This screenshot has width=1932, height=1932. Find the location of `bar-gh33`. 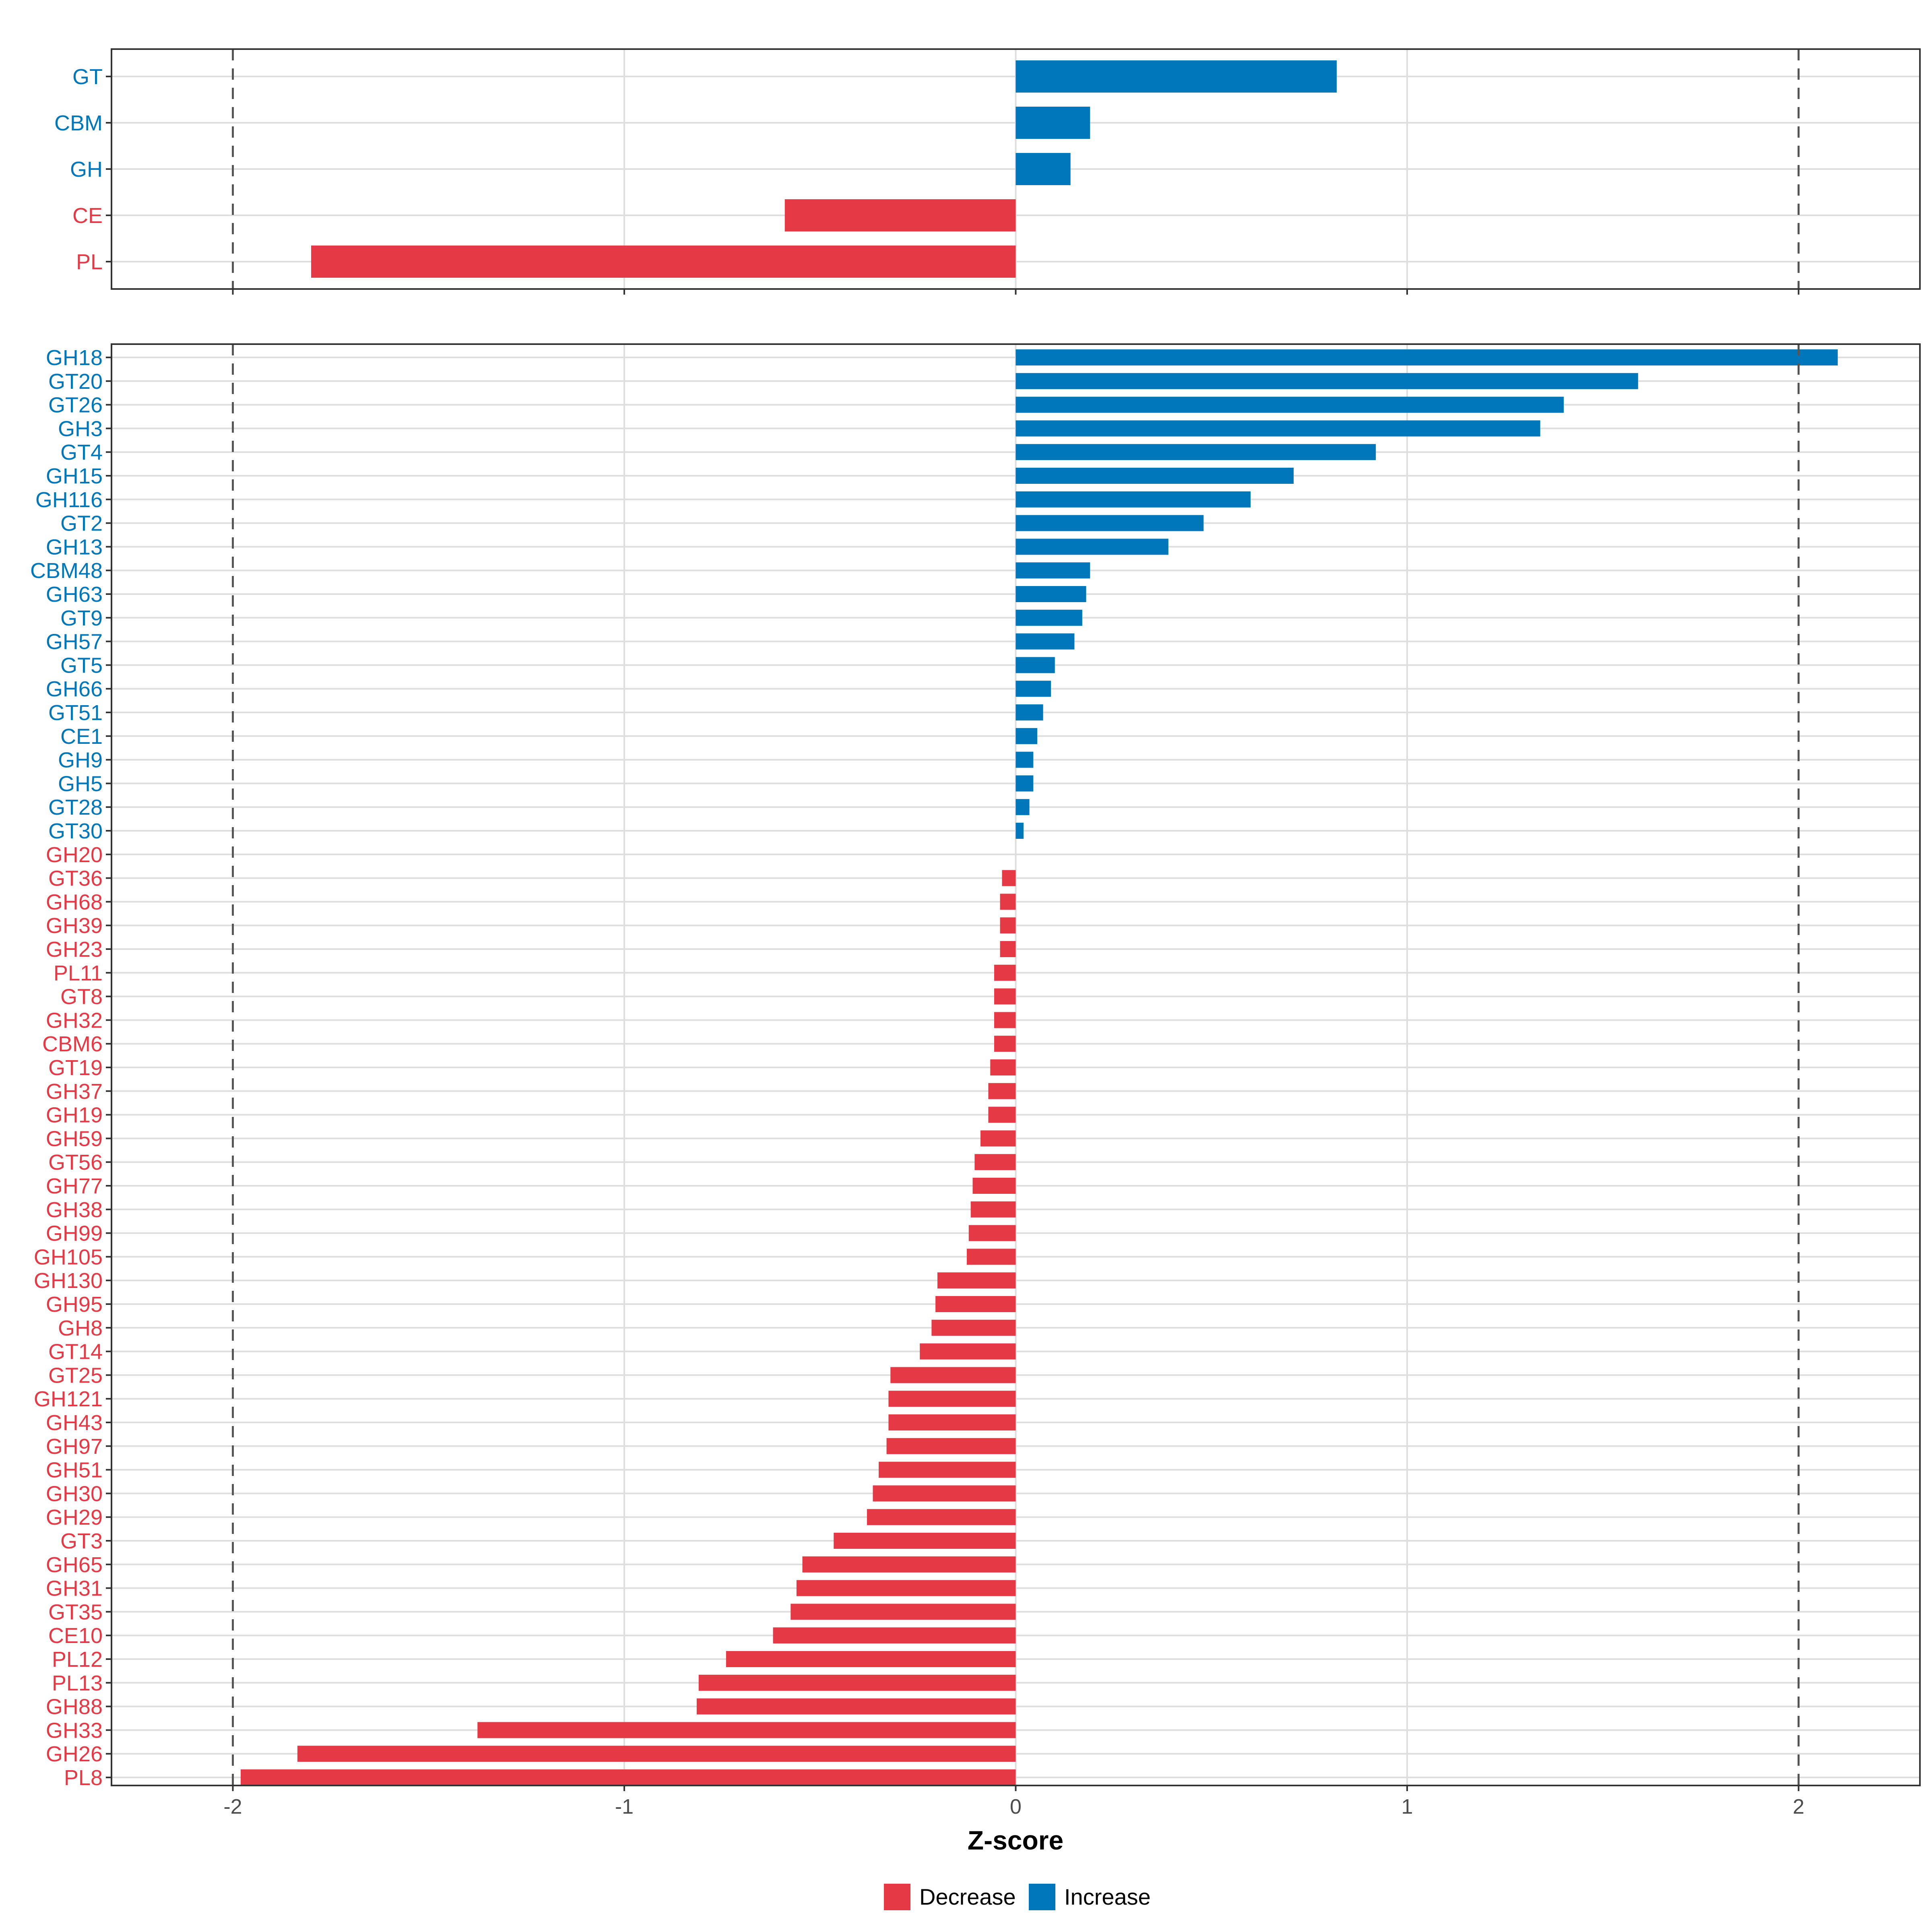

bar-gh33 is located at coordinates (746, 1730).